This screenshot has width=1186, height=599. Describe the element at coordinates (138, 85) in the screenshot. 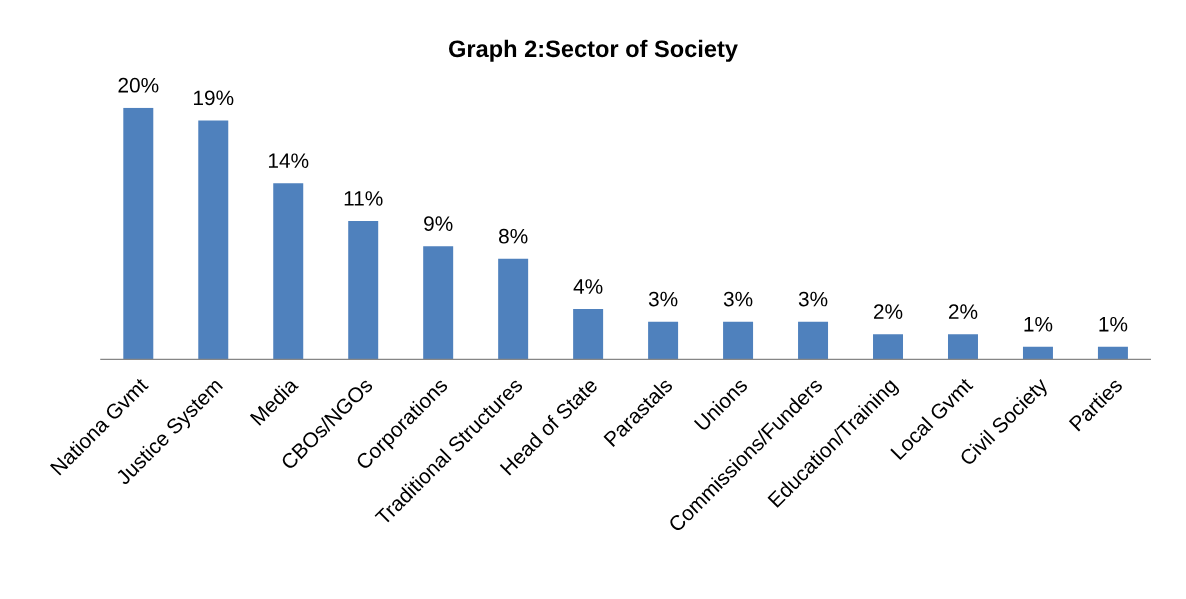

I see `data-label: 20%` at that location.